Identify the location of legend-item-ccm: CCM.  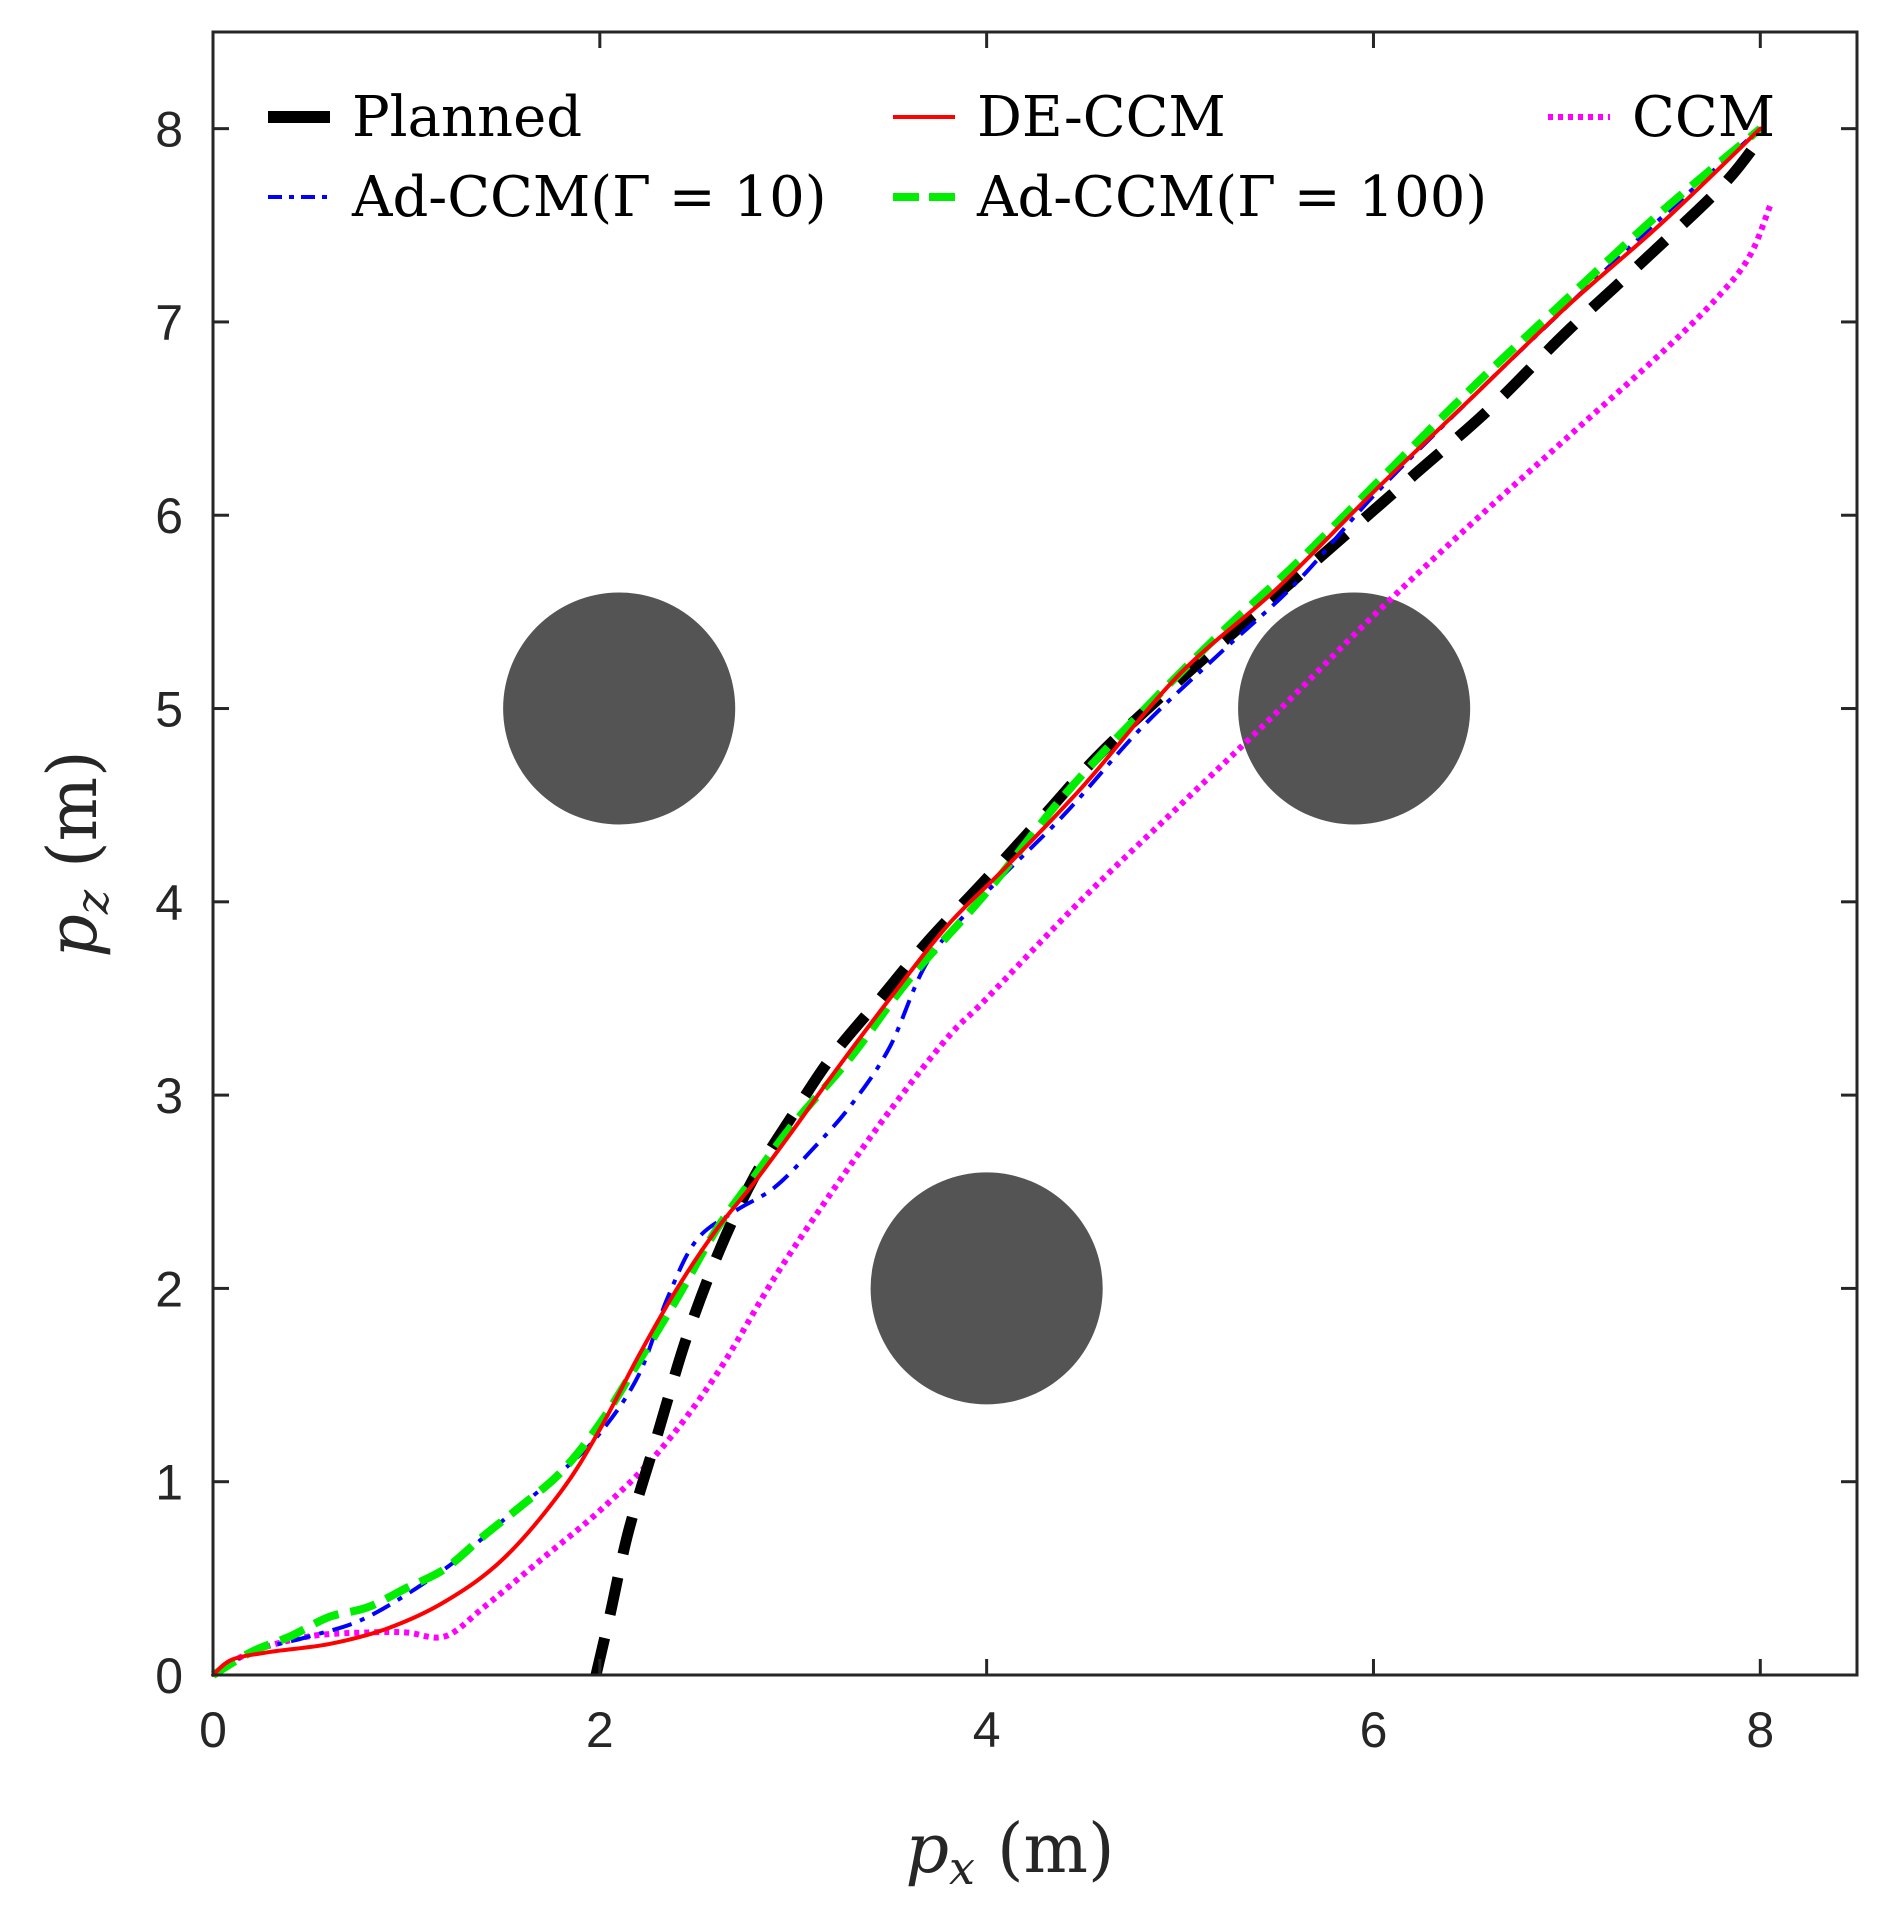
(1661, 117).